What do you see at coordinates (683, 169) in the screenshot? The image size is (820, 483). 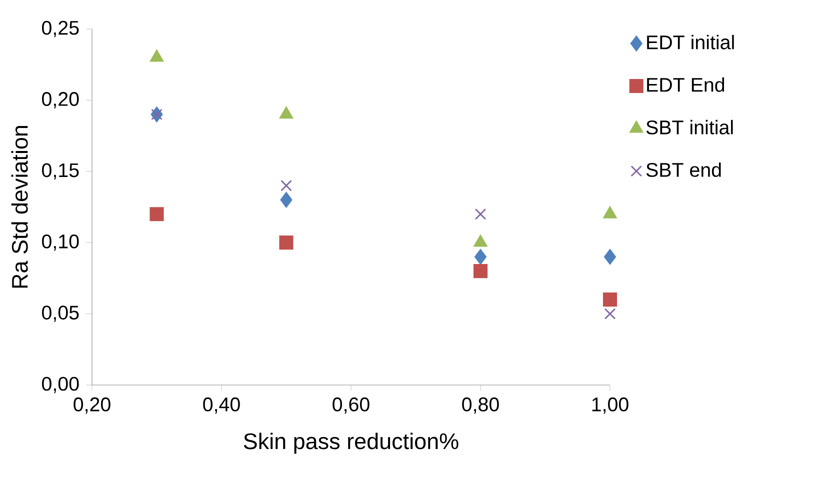 I see `legend-label: SBT end` at bounding box center [683, 169].